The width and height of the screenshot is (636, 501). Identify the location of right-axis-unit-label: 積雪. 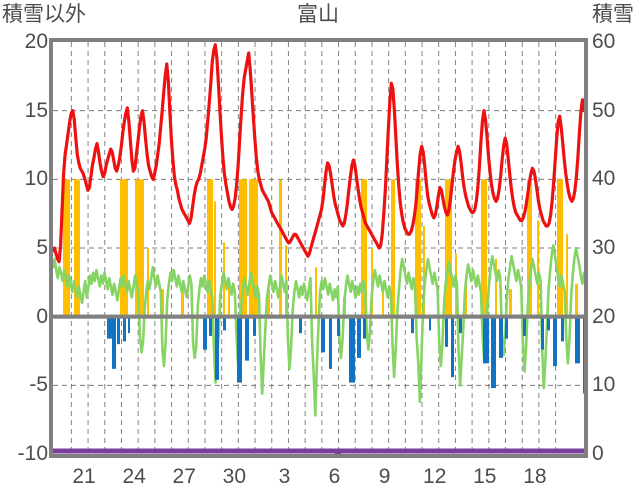
(613, 14).